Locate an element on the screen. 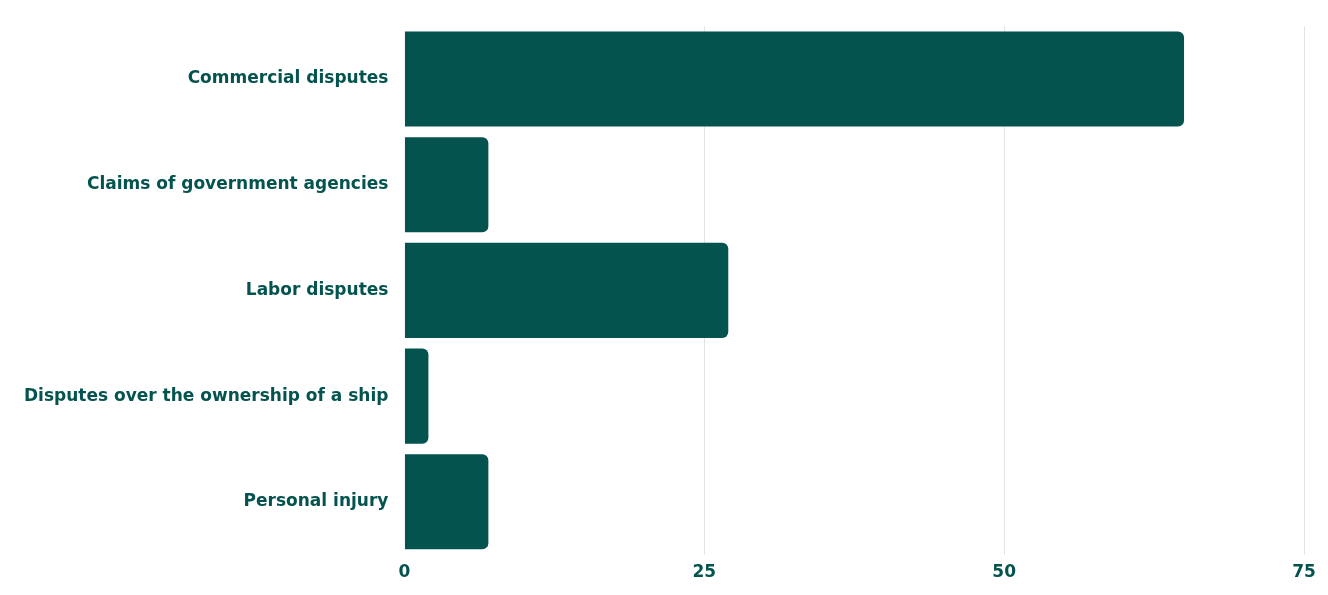  y-tick-label: Claims of government agencies is located at coordinates (237, 183).